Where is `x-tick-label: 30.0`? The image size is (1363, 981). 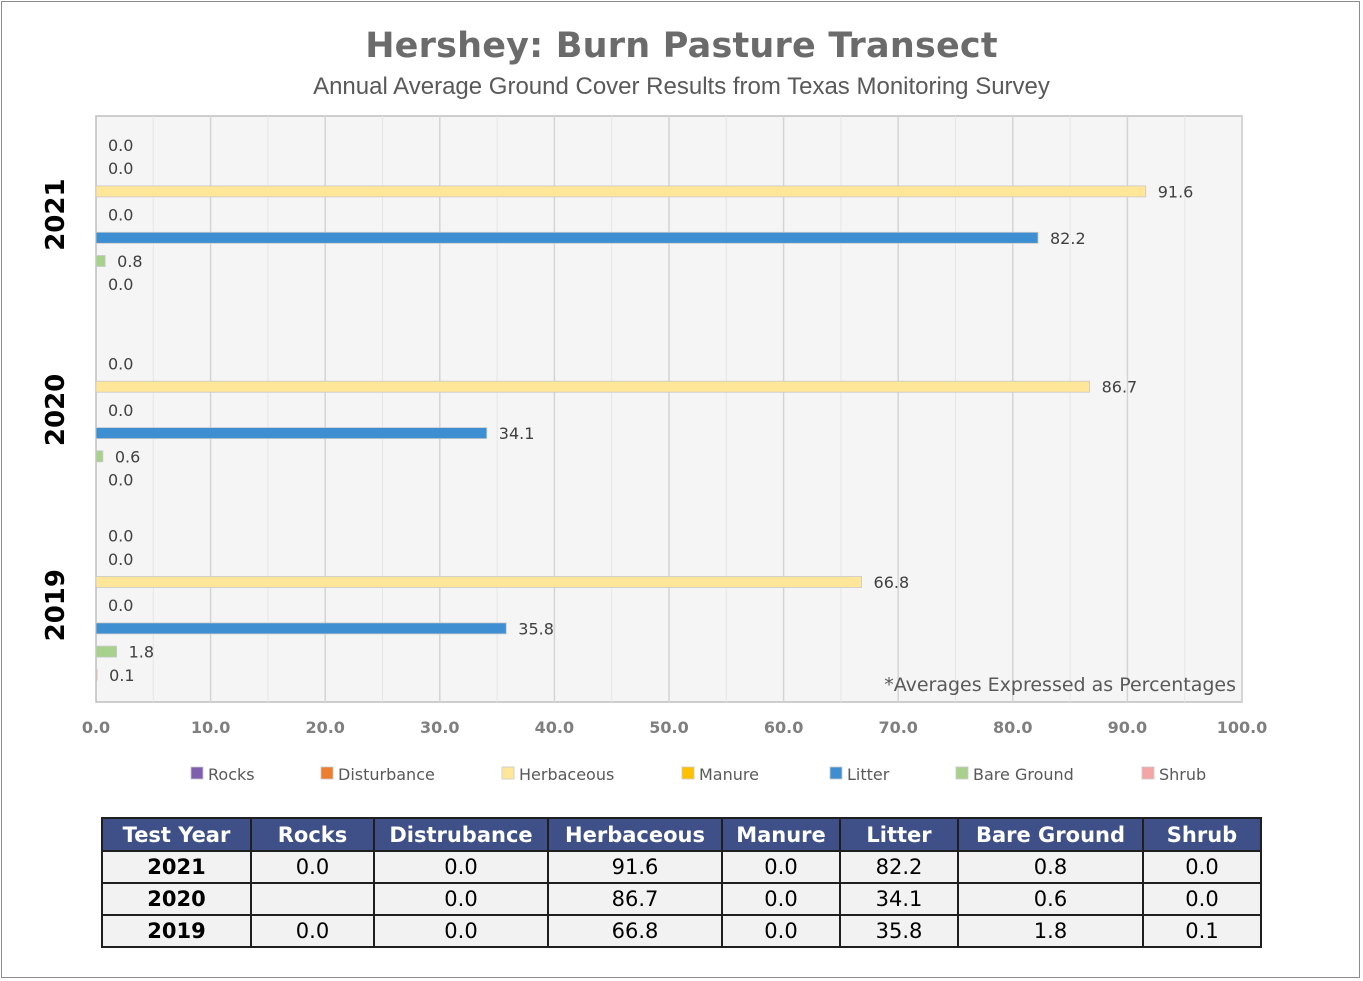
x-tick-label: 30.0 is located at coordinates (439, 727).